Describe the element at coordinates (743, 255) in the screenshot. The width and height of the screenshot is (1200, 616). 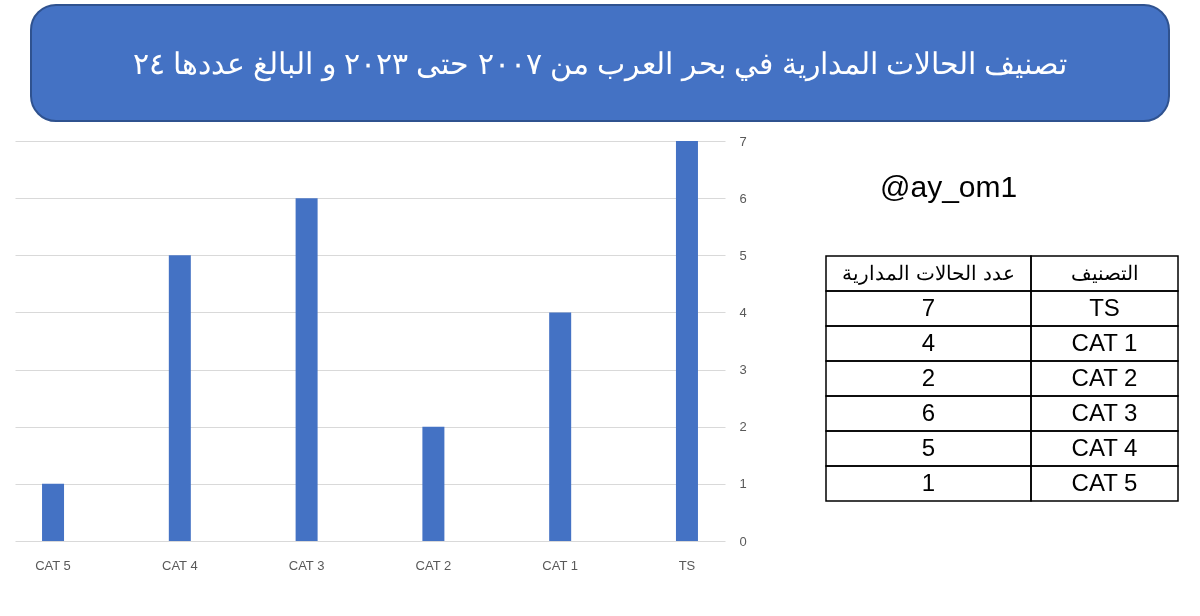
I see `y-tick-label: 5` at that location.